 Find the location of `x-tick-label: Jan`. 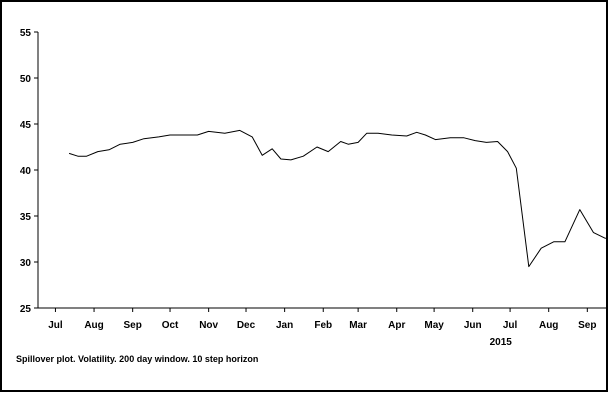

x-tick-label: Jan is located at coordinates (284, 325).